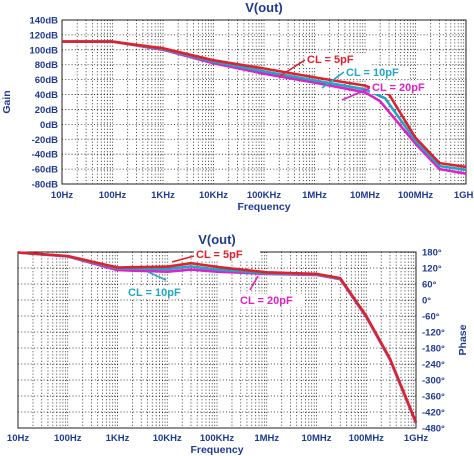 This screenshot has height=456, width=474. What do you see at coordinates (43, 21) in the screenshot?
I see `y-tick-label: 140dB` at bounding box center [43, 21].